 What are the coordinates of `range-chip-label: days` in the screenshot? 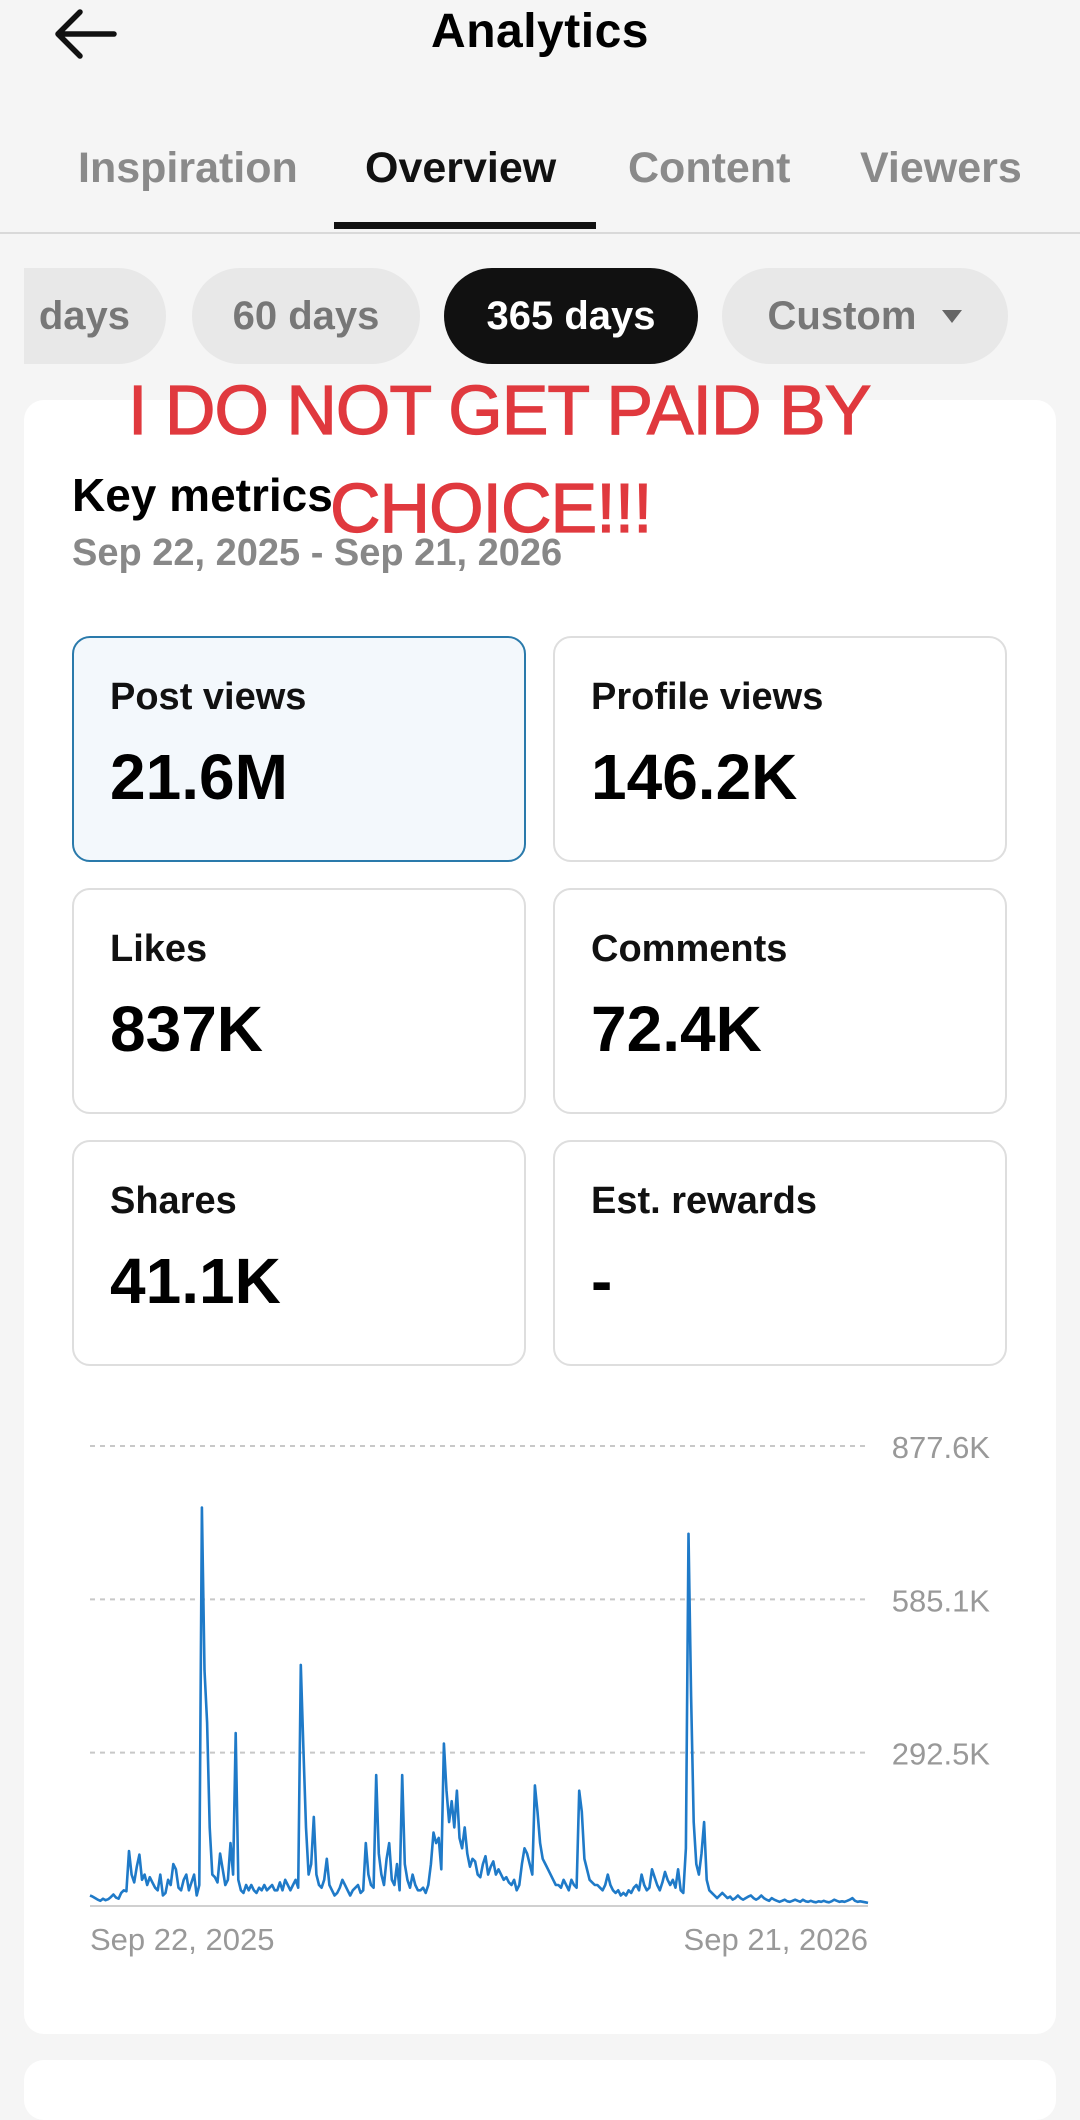 It's located at (84, 315).